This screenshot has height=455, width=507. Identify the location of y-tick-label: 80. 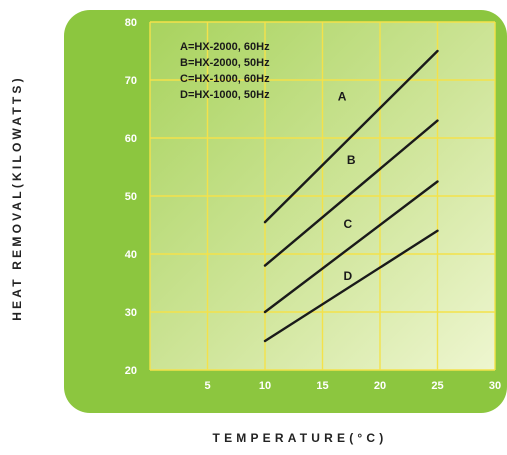
(131, 23).